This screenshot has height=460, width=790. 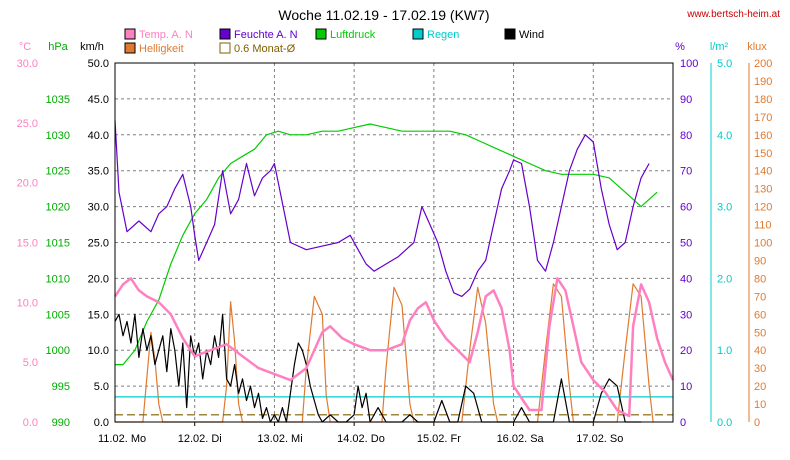 What do you see at coordinates (58, 279) in the screenshot?
I see `pressure-tick-label: 1010` at bounding box center [58, 279].